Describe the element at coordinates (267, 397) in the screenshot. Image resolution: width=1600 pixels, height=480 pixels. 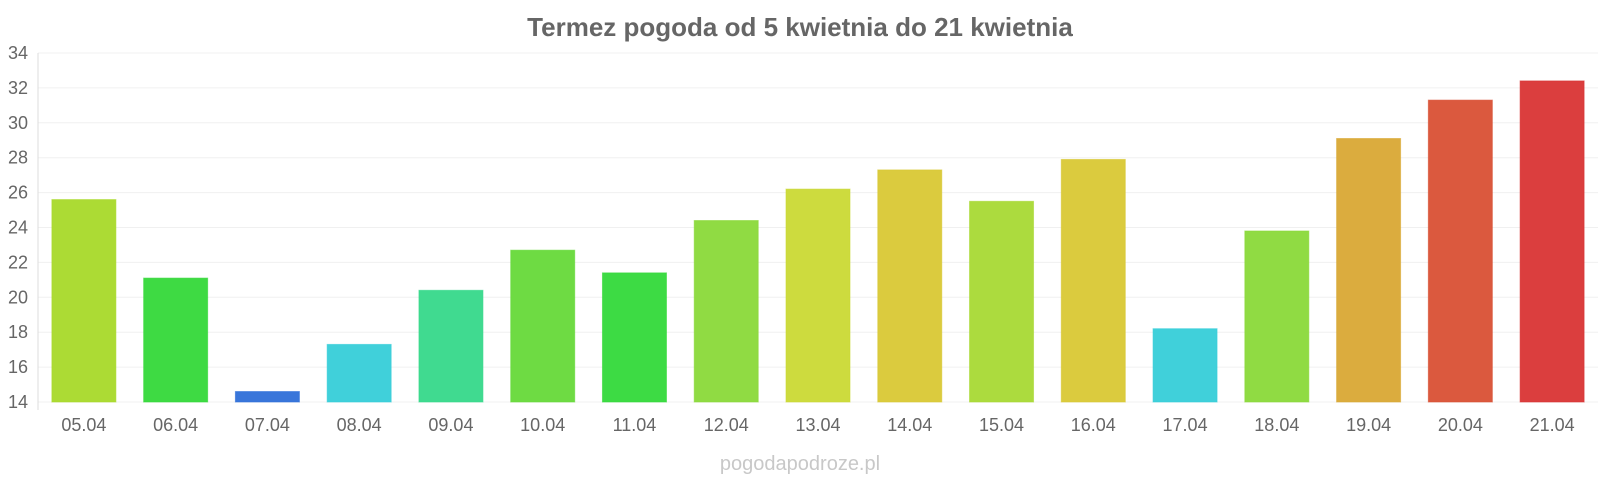
I see `bar-07.04` at that location.